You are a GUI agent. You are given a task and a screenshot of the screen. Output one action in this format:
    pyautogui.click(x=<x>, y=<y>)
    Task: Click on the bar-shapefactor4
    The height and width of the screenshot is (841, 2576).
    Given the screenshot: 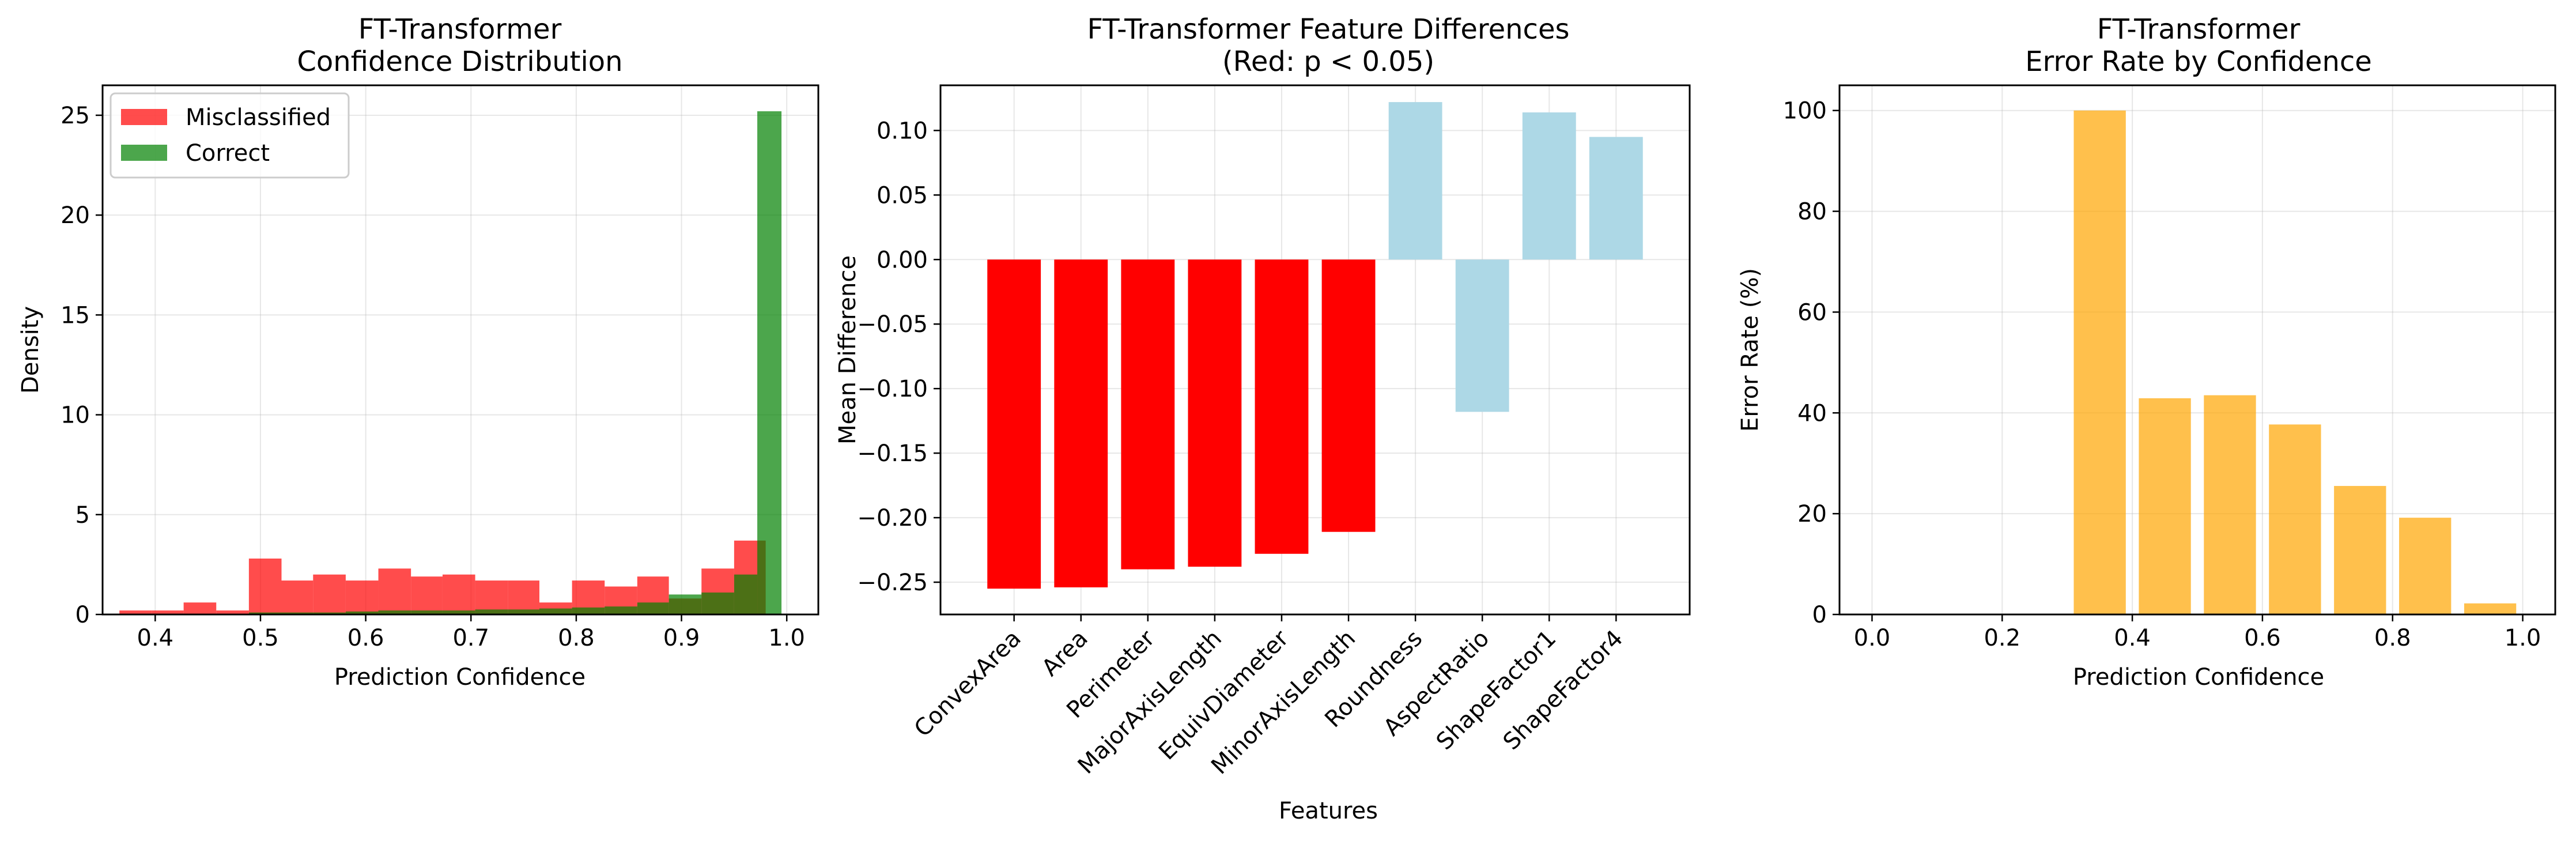 What is the action you would take?
    pyautogui.click(x=1616, y=198)
    